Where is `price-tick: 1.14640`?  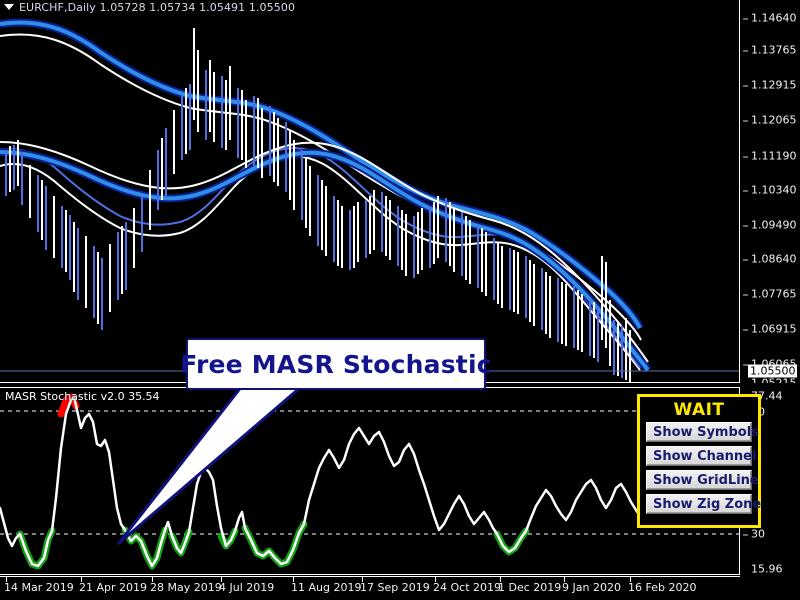 price-tick: 1.14640 is located at coordinates (770, 18).